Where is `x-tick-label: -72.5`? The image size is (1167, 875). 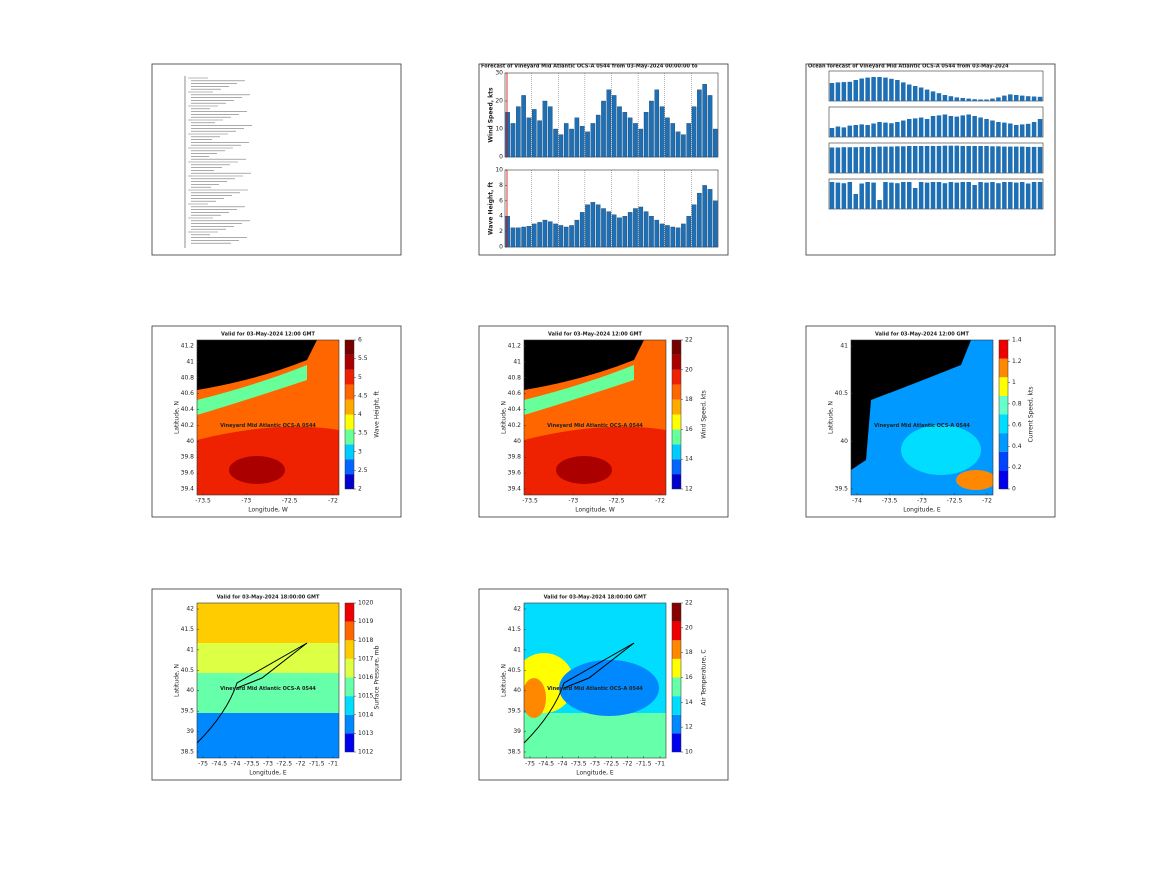 x-tick-label: -72.5 is located at coordinates (290, 501).